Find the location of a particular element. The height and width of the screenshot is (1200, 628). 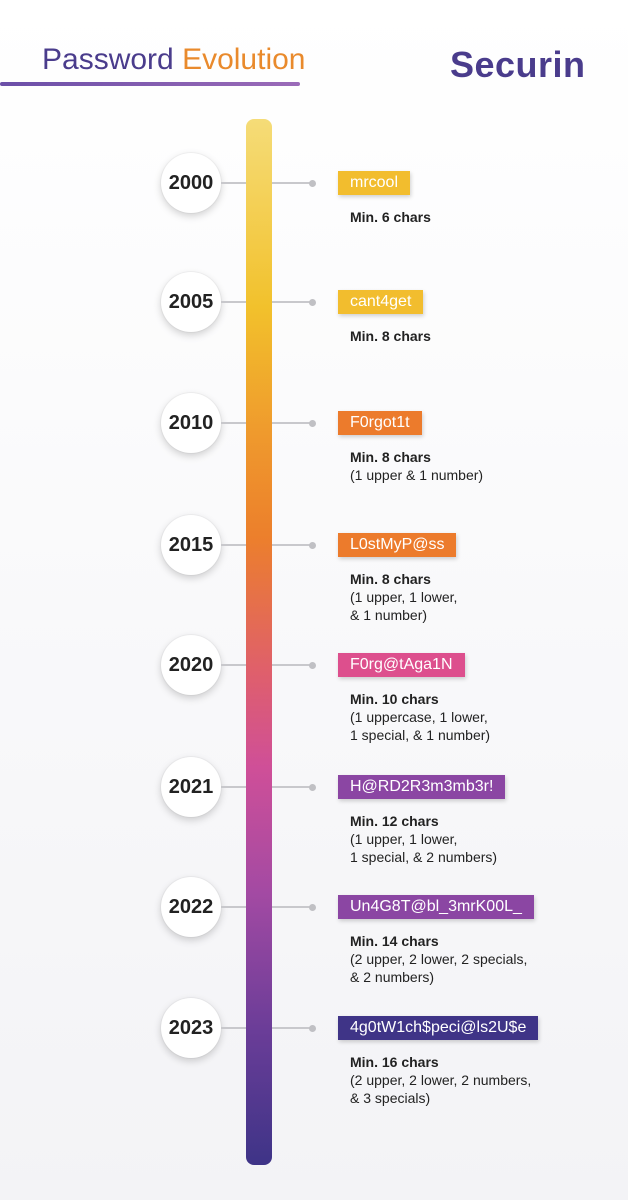

password-example-tag: L0stMyP@ss is located at coordinates (397, 545).